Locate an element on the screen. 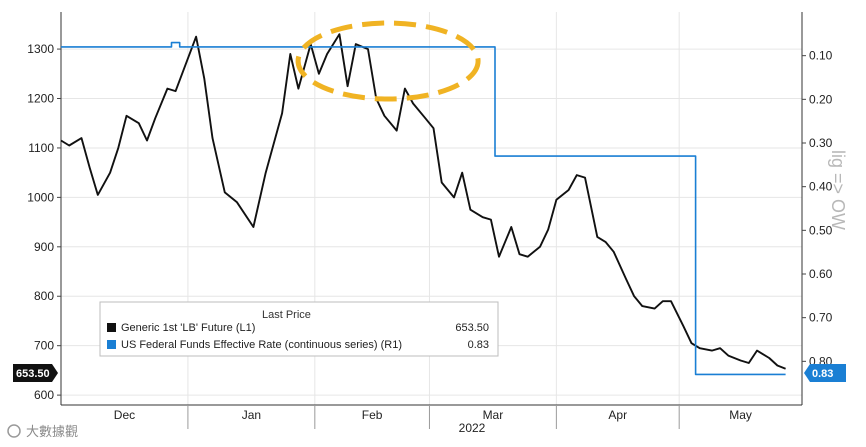  x-tick-label: Apr is located at coordinates (617, 415).